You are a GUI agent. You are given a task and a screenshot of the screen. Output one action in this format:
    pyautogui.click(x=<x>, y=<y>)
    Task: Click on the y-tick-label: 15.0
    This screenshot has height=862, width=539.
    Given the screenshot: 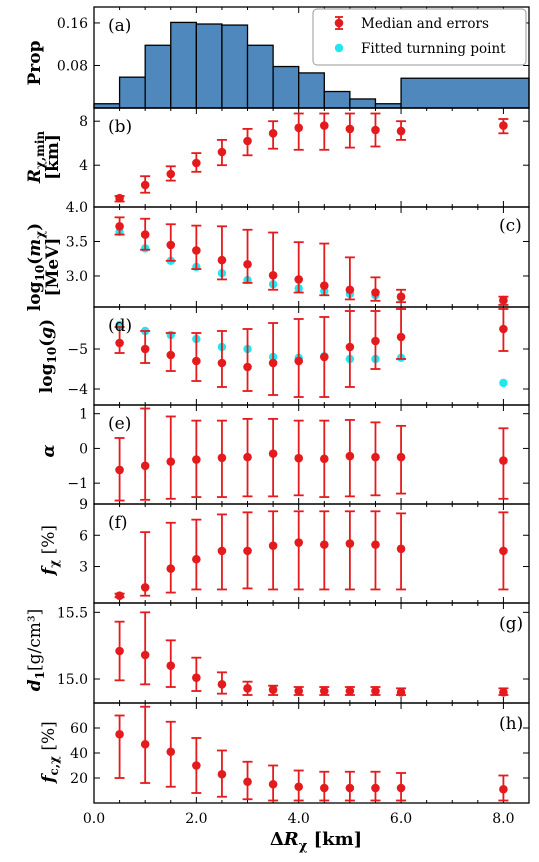 What is the action you would take?
    pyautogui.click(x=72, y=680)
    